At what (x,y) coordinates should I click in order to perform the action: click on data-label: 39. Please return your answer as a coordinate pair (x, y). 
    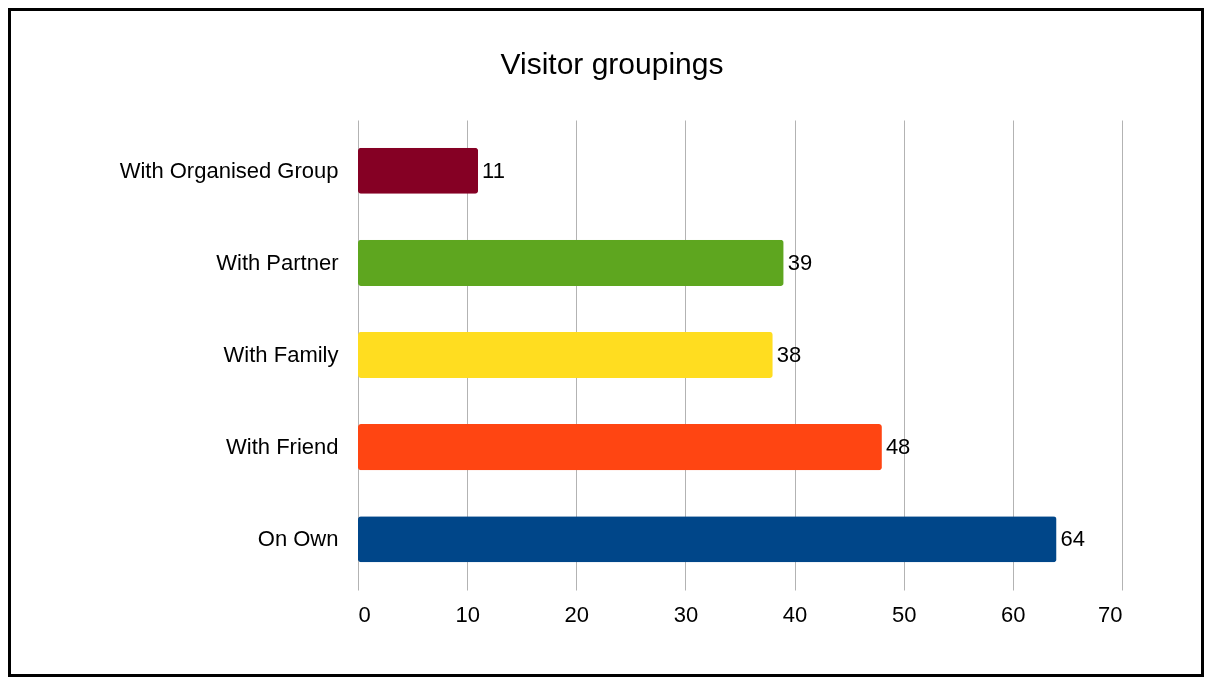
    Looking at the image, I should click on (800, 262).